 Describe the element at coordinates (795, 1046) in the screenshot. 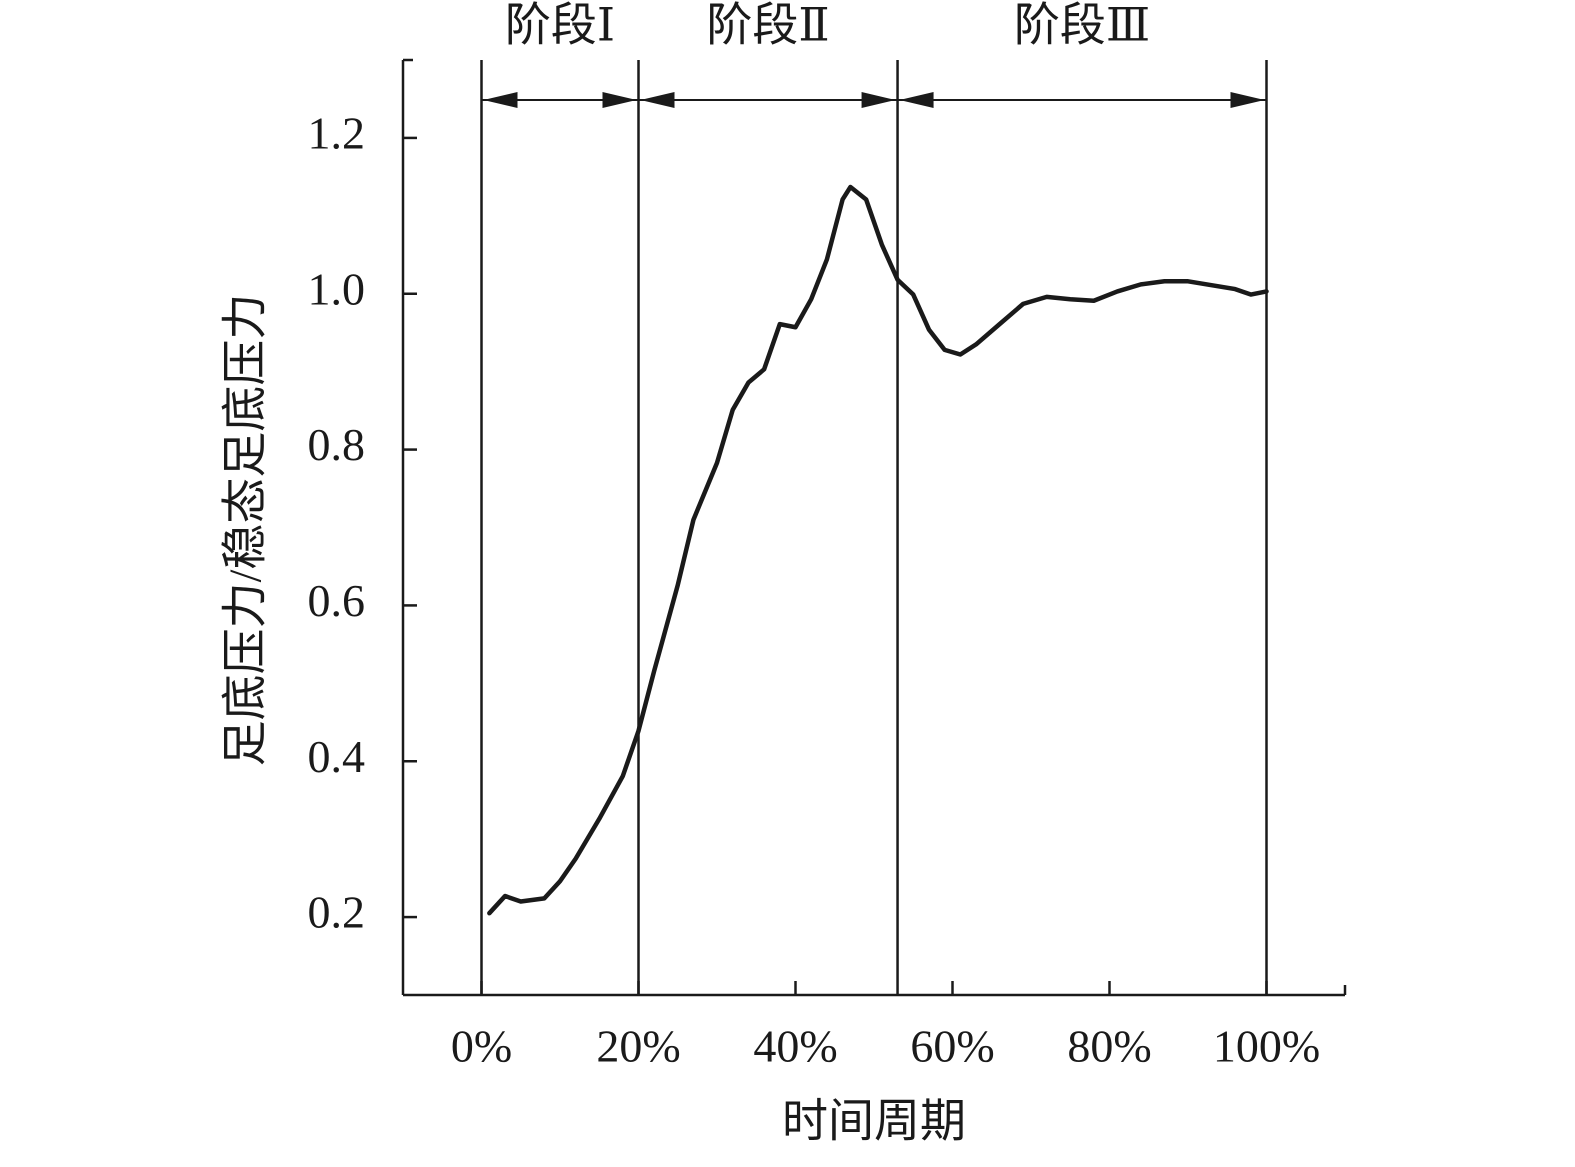

I see `x-tick-label: 40%` at that location.